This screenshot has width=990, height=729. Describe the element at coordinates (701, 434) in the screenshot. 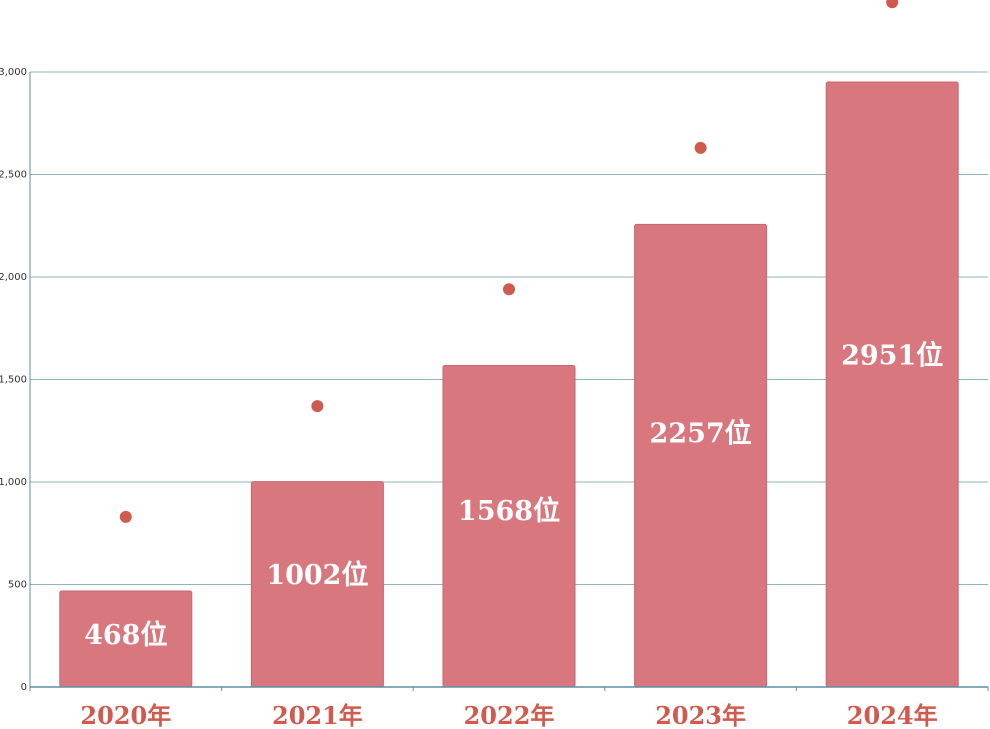

I see `bar-data-label: 2257位` at that location.